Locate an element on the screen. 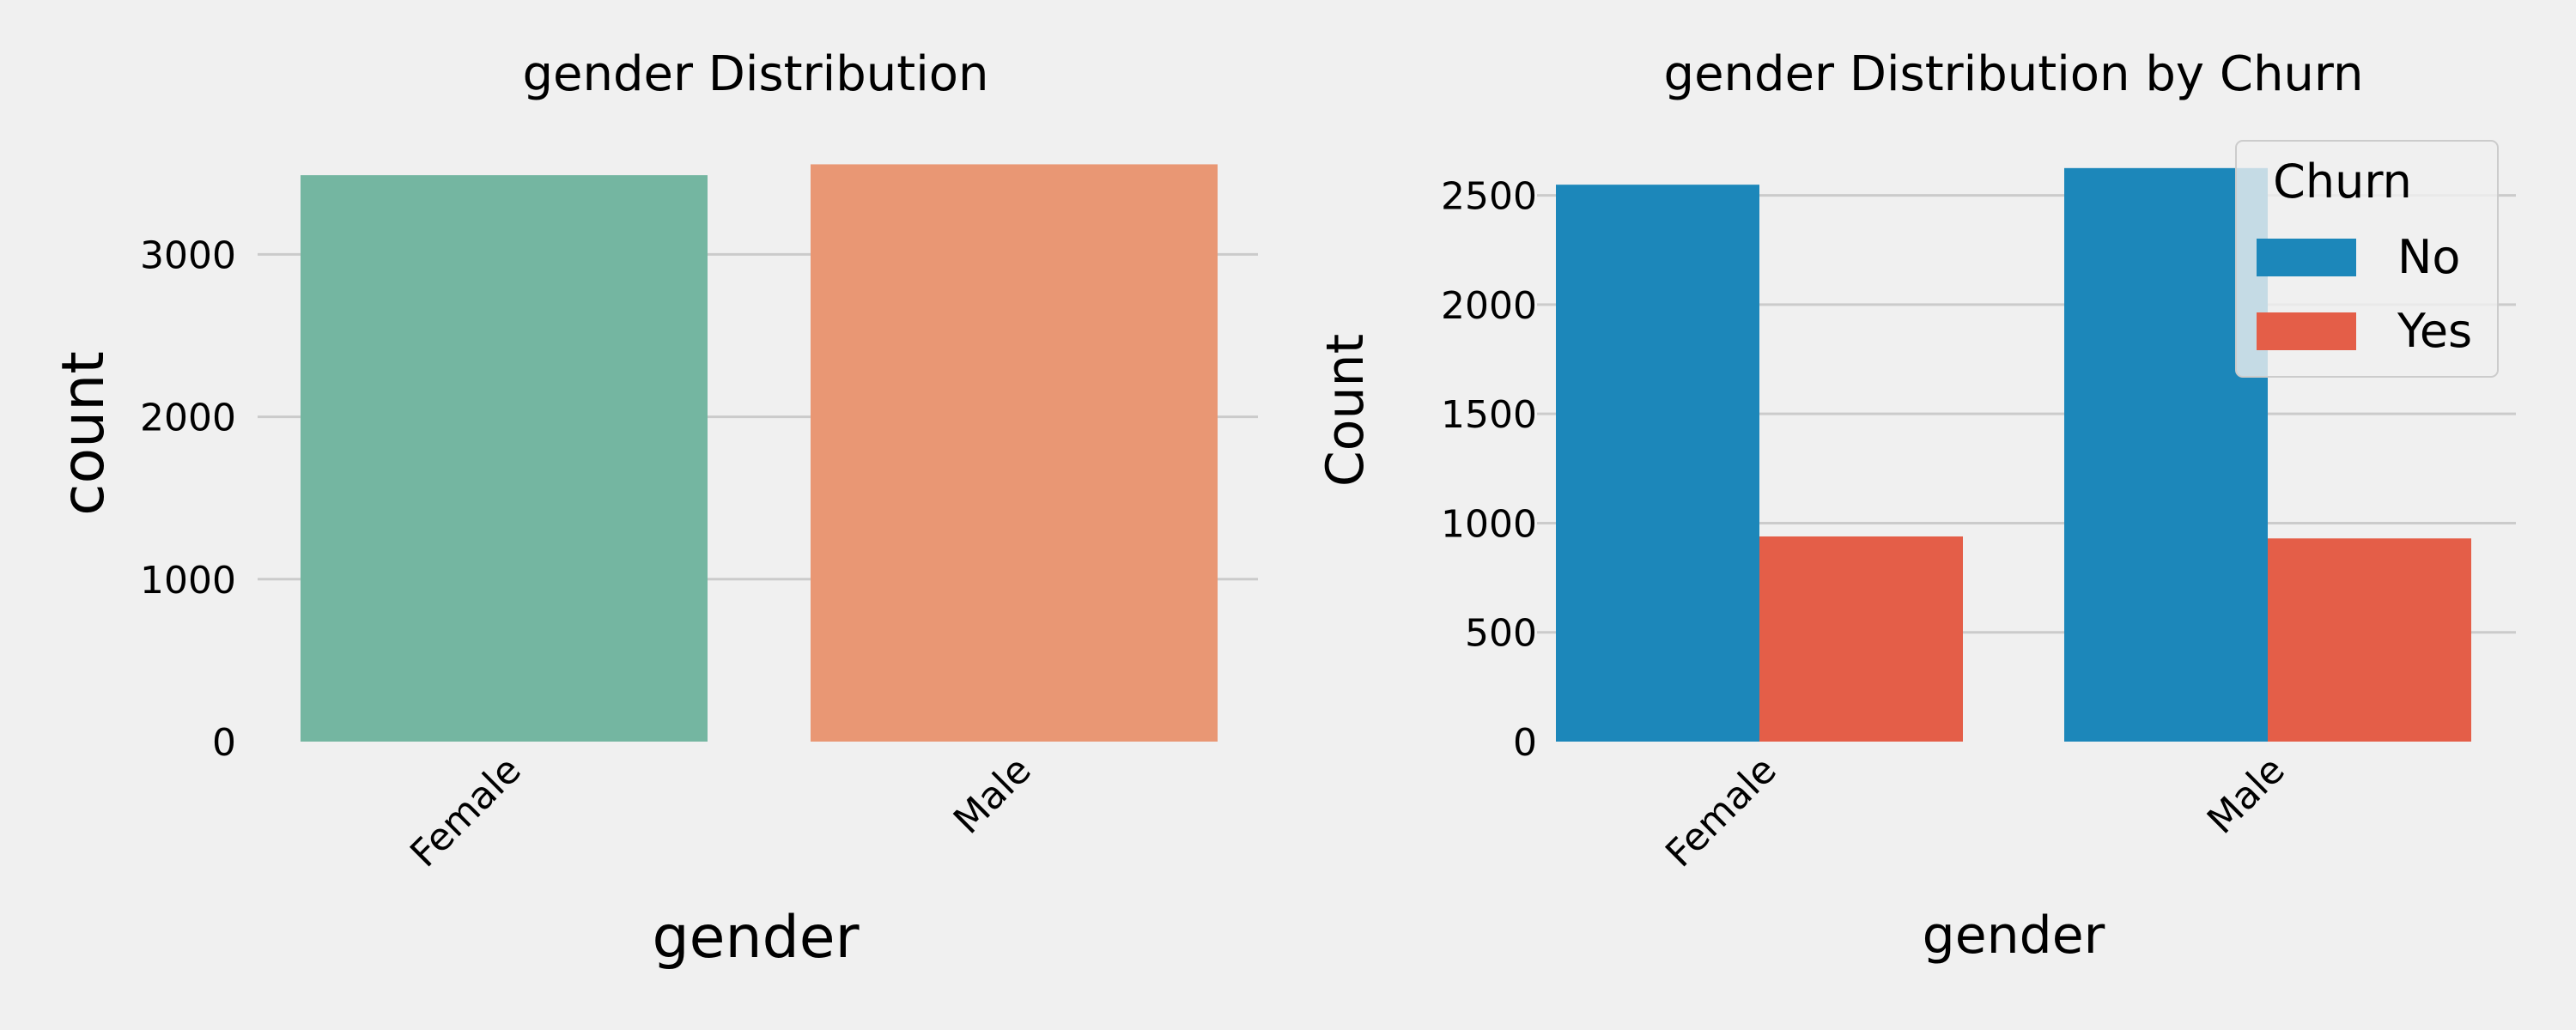  right-chart-y-axis-label: Count is located at coordinates (1345, 410).